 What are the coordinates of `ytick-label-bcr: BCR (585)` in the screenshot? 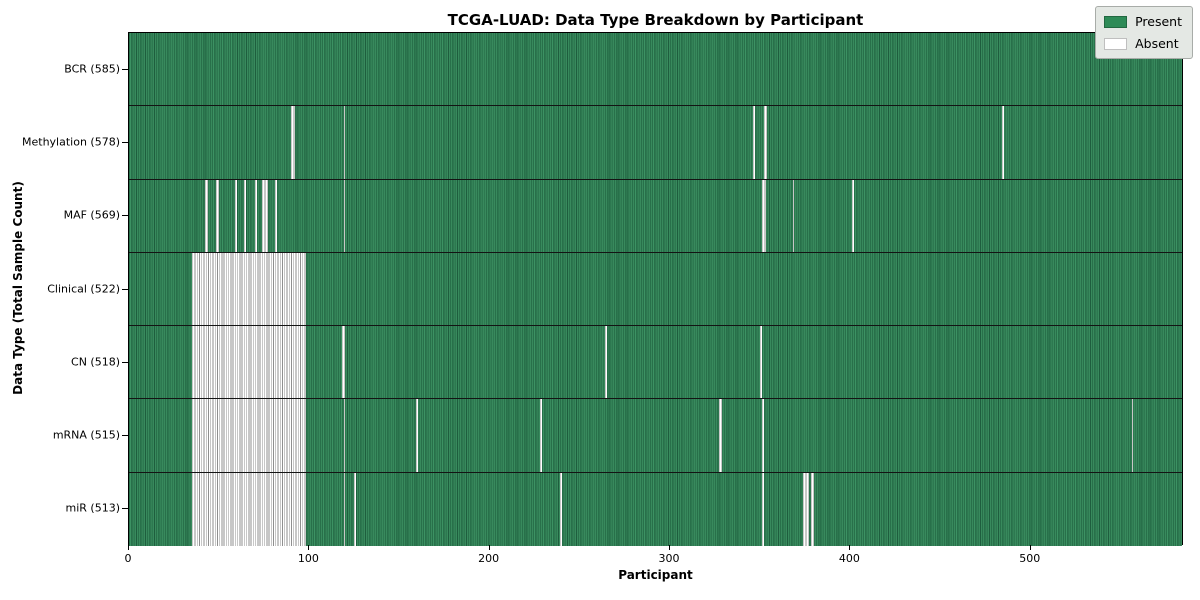 It's located at (92, 69).